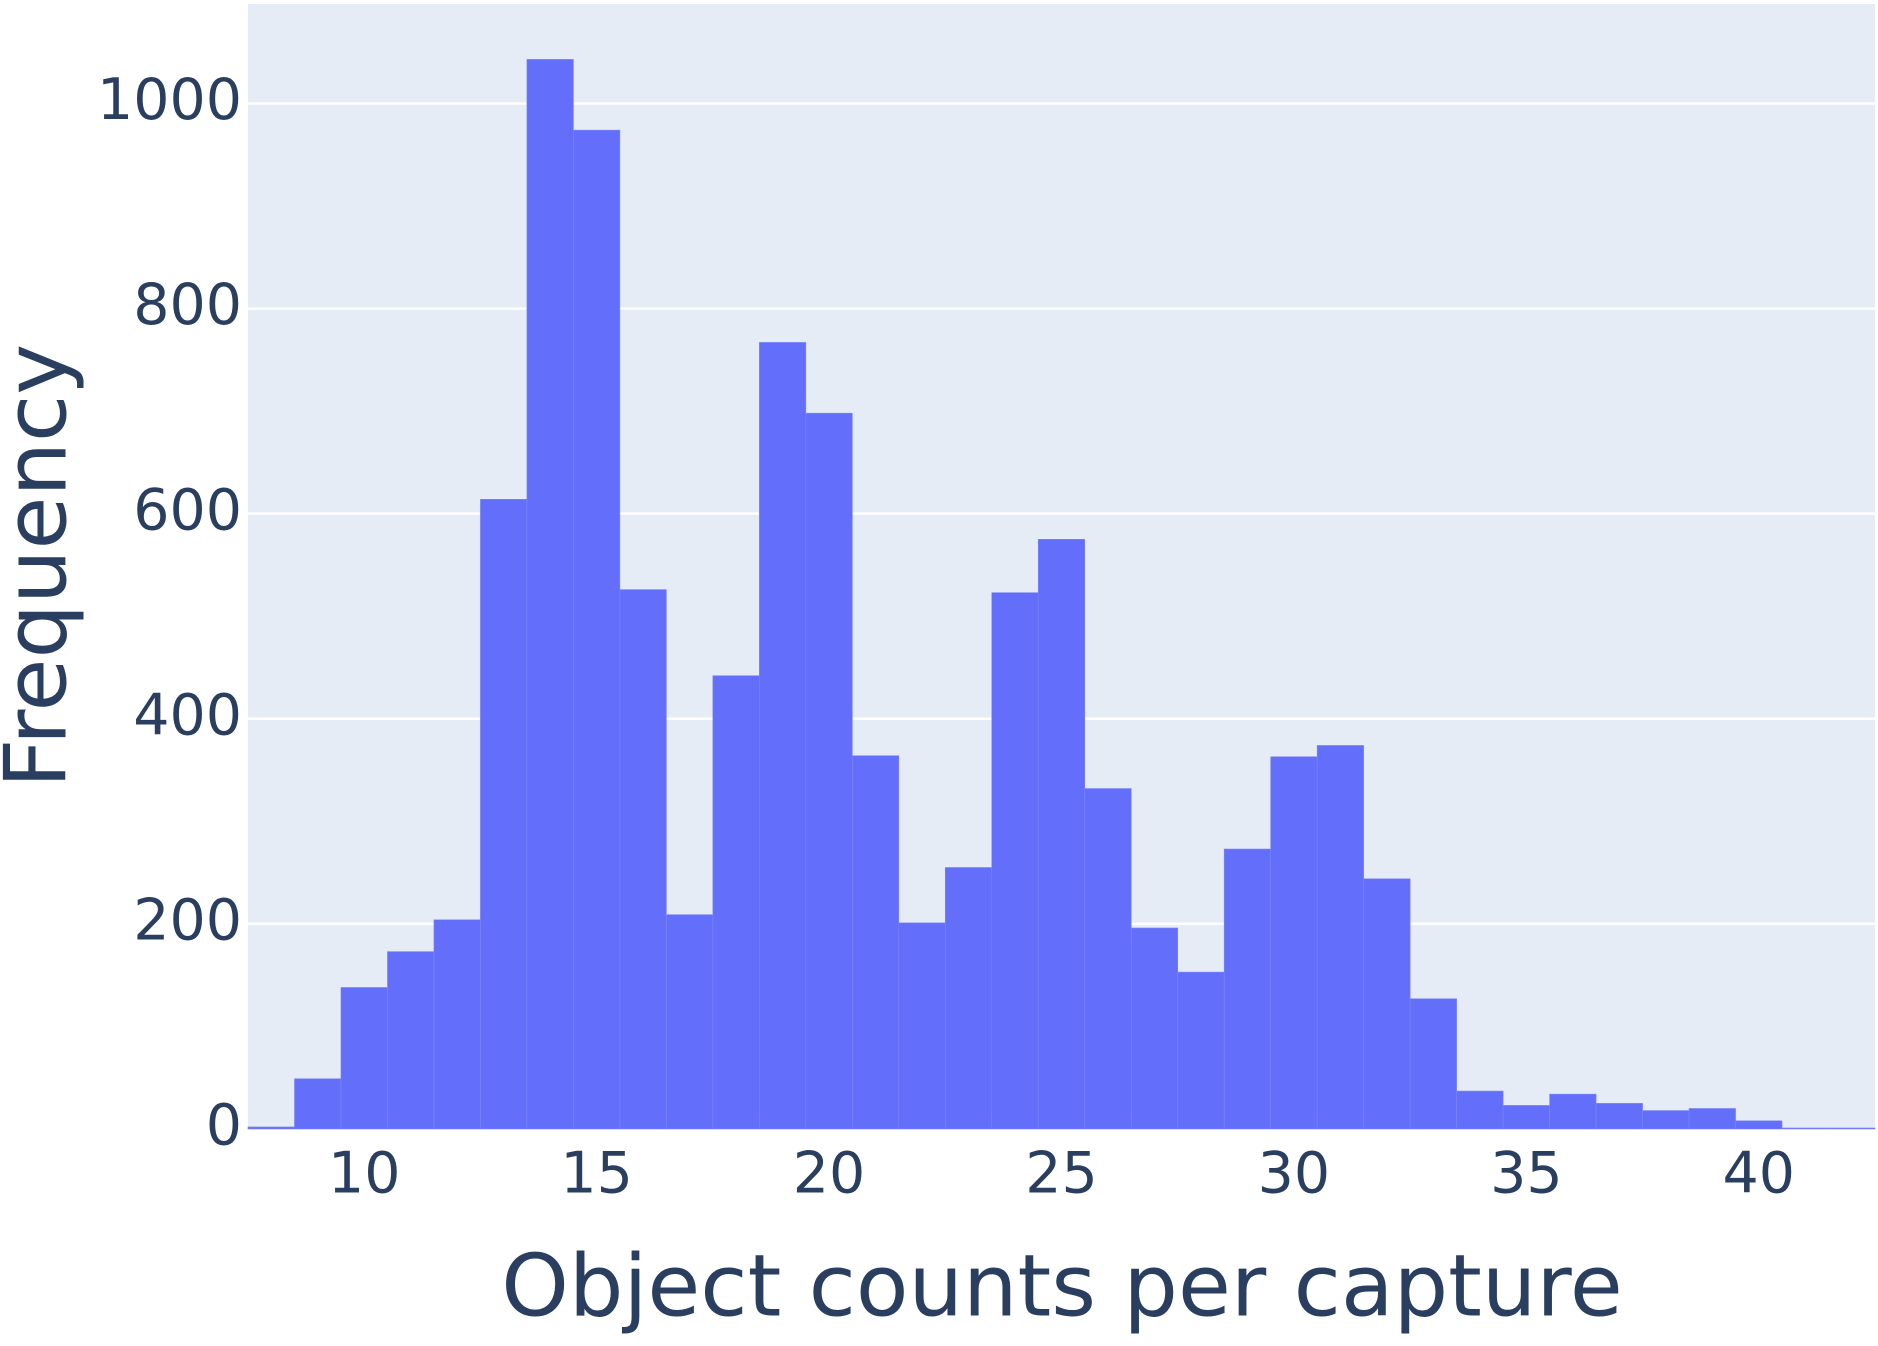  What do you see at coordinates (1062, 1286) in the screenshot?
I see `x-axis-title: Object counts per capture` at bounding box center [1062, 1286].